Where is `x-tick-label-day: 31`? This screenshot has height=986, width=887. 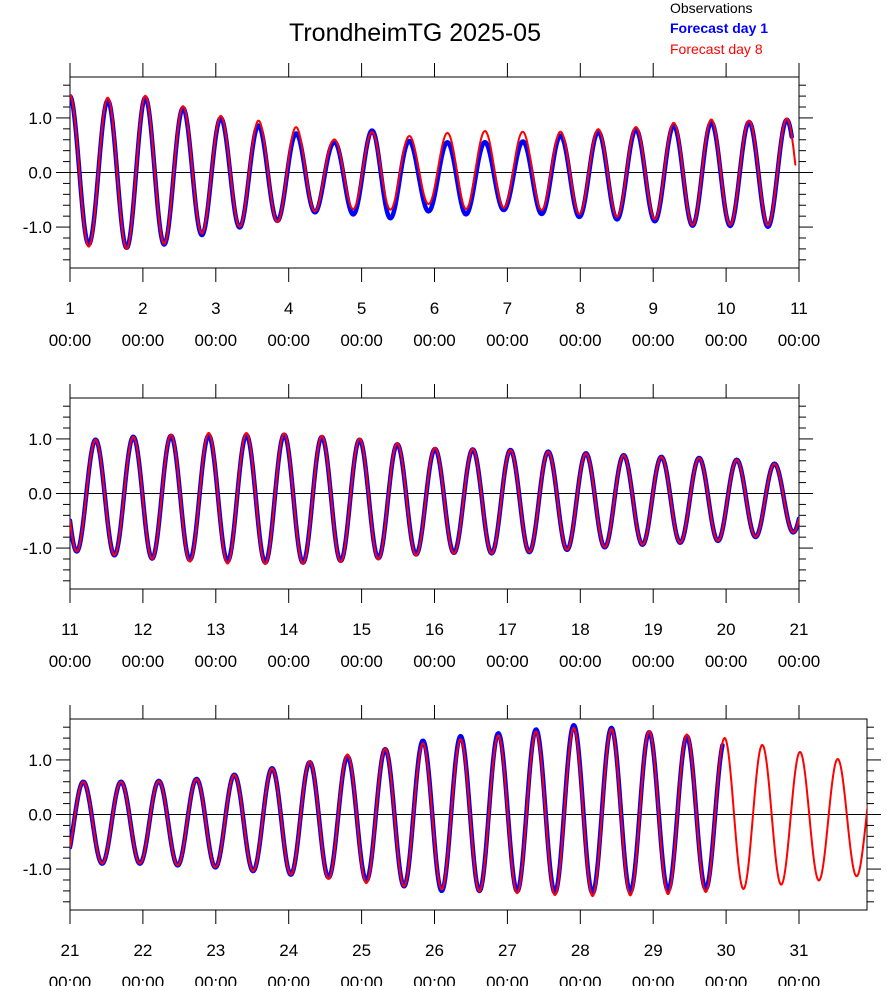
x-tick-label-day: 31 is located at coordinates (799, 950).